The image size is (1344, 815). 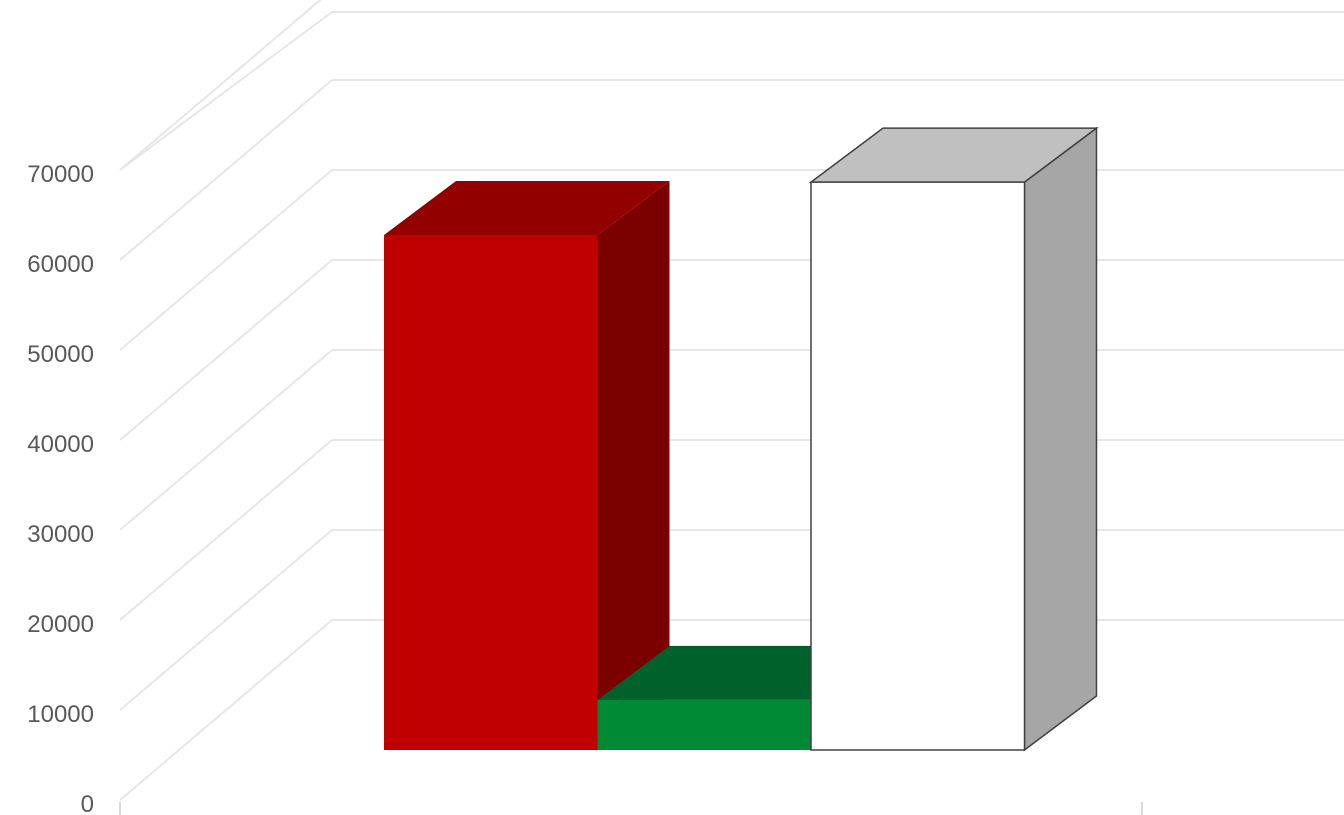 I want to click on y-tick-label: 0, so click(x=87, y=803).